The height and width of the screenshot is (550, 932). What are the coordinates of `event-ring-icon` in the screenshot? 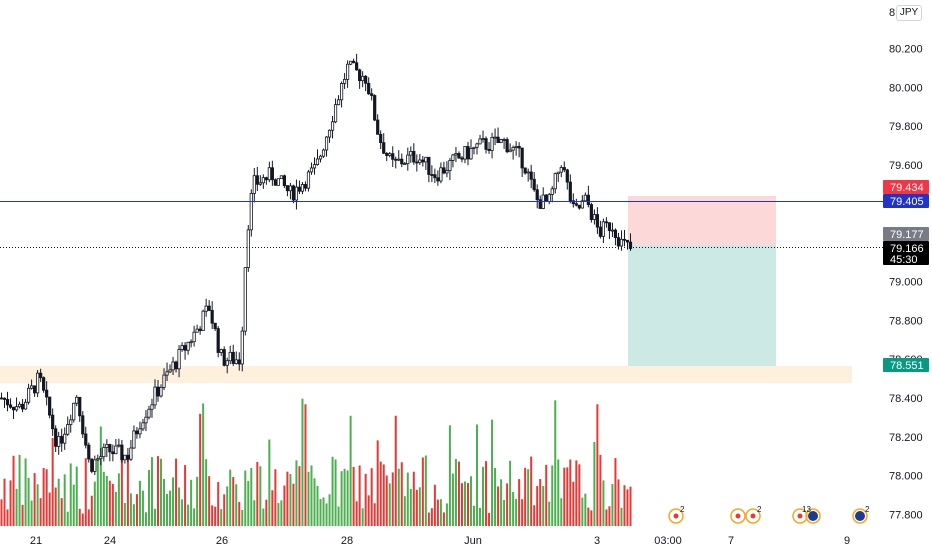 It's located at (676, 516).